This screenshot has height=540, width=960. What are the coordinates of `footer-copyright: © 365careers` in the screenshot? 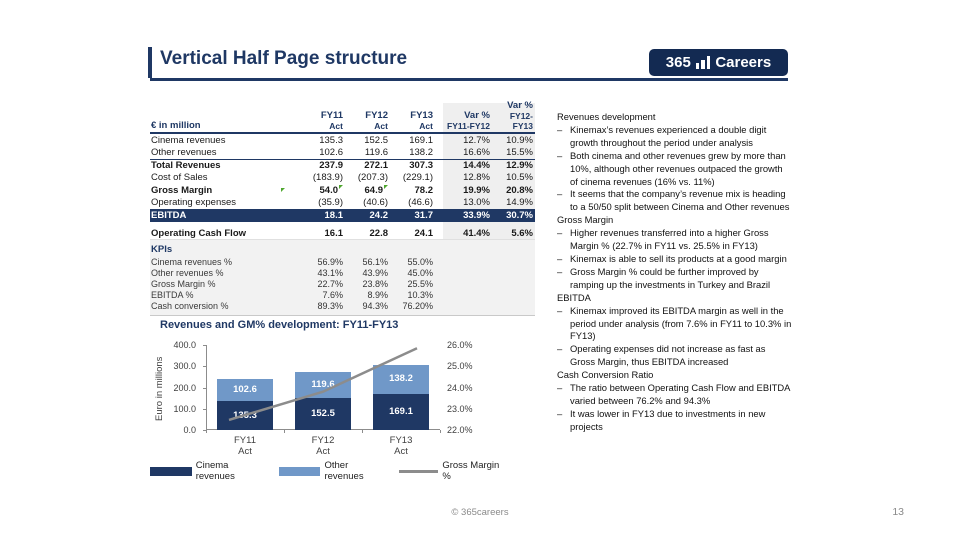 It's located at (480, 512).